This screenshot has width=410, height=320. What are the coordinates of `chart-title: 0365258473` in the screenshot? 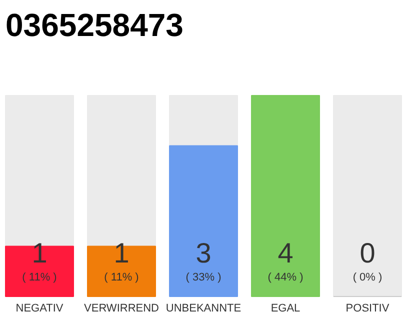 It's located at (95, 25).